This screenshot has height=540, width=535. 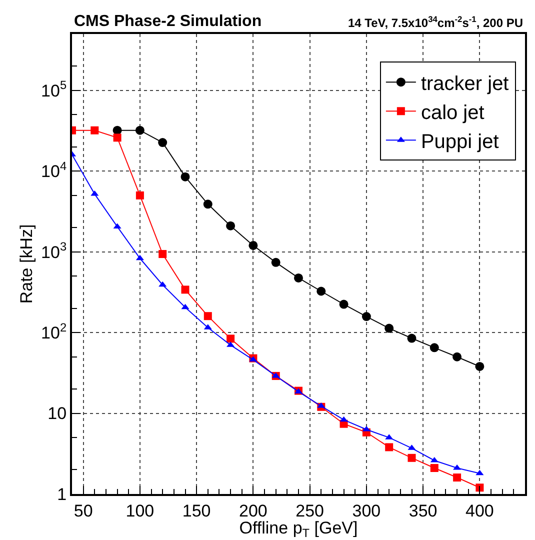 I want to click on legend-label: tracker jet, so click(x=465, y=83).